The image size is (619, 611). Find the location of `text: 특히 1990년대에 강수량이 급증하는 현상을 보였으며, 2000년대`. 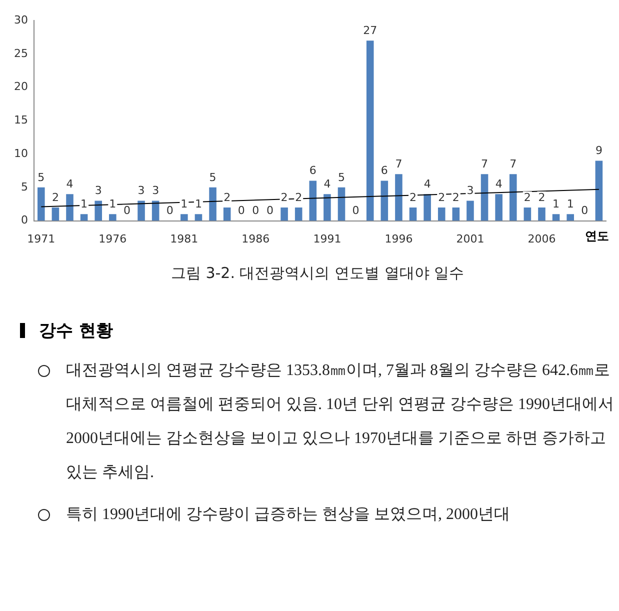

text: 특히 1990년대에 강수량이 급증하는 현상을 보였으며, 2000년대 is located at coordinates (288, 515).